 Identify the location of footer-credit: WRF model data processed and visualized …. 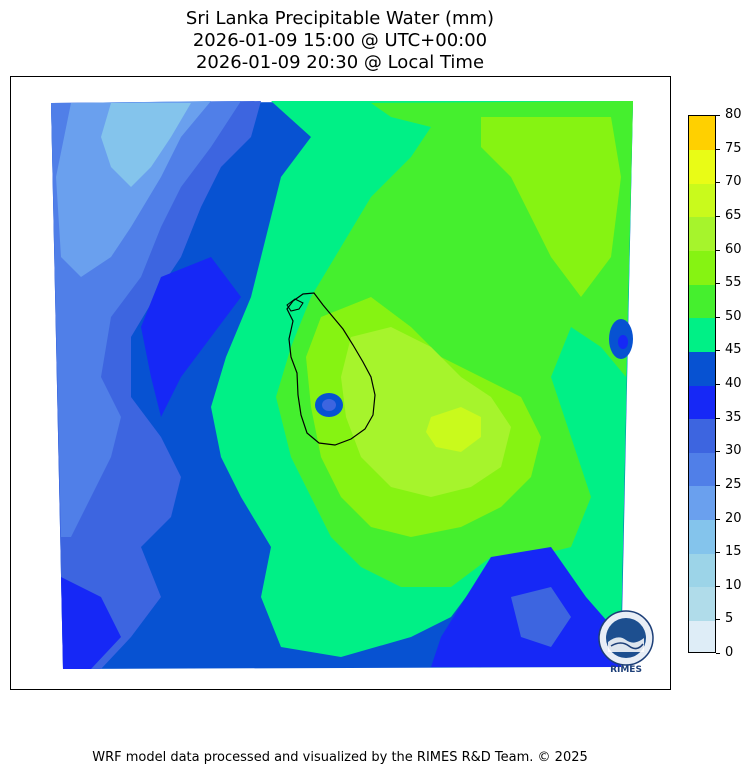
(340, 757).